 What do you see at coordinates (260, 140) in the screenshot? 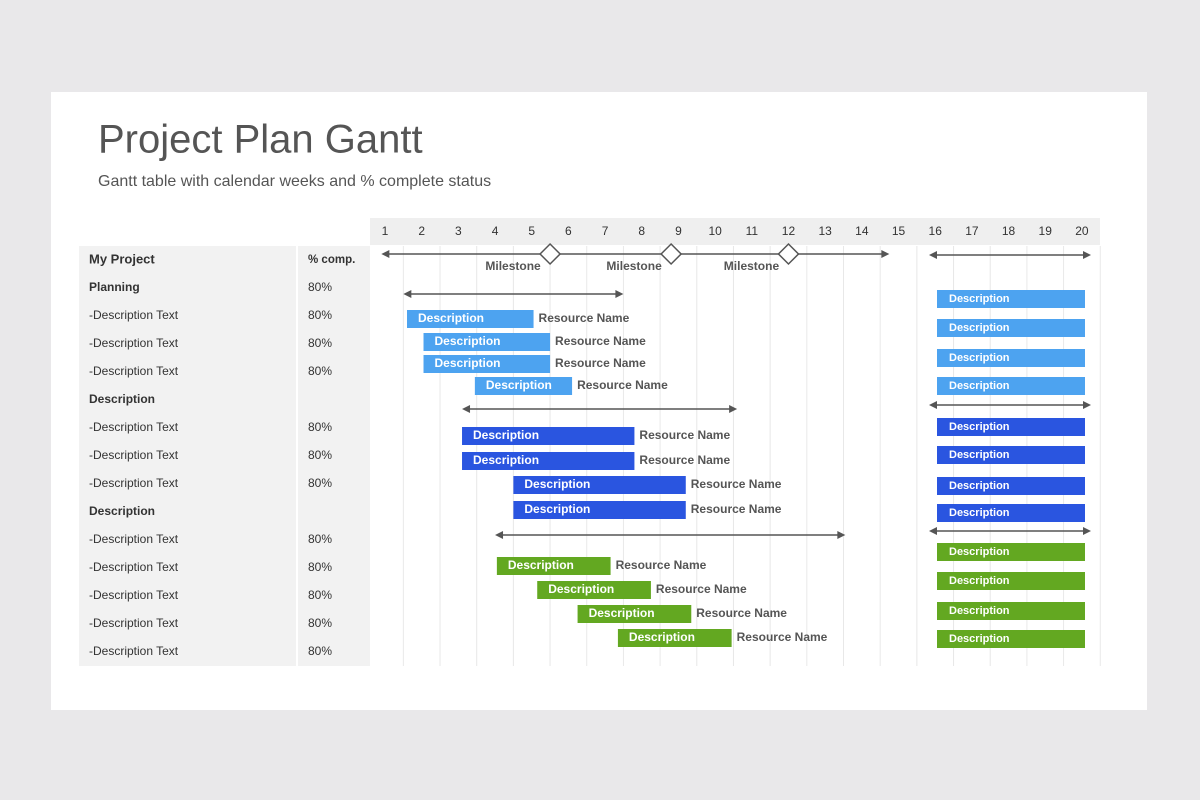
I see `title: Project Plan Gantt` at bounding box center [260, 140].